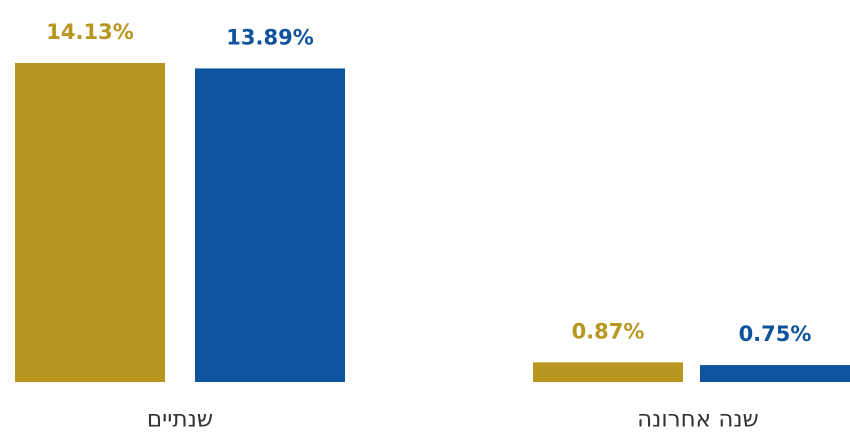  Describe the element at coordinates (269, 37) in the screenshot. I see `value-label: 13.89%` at that location.